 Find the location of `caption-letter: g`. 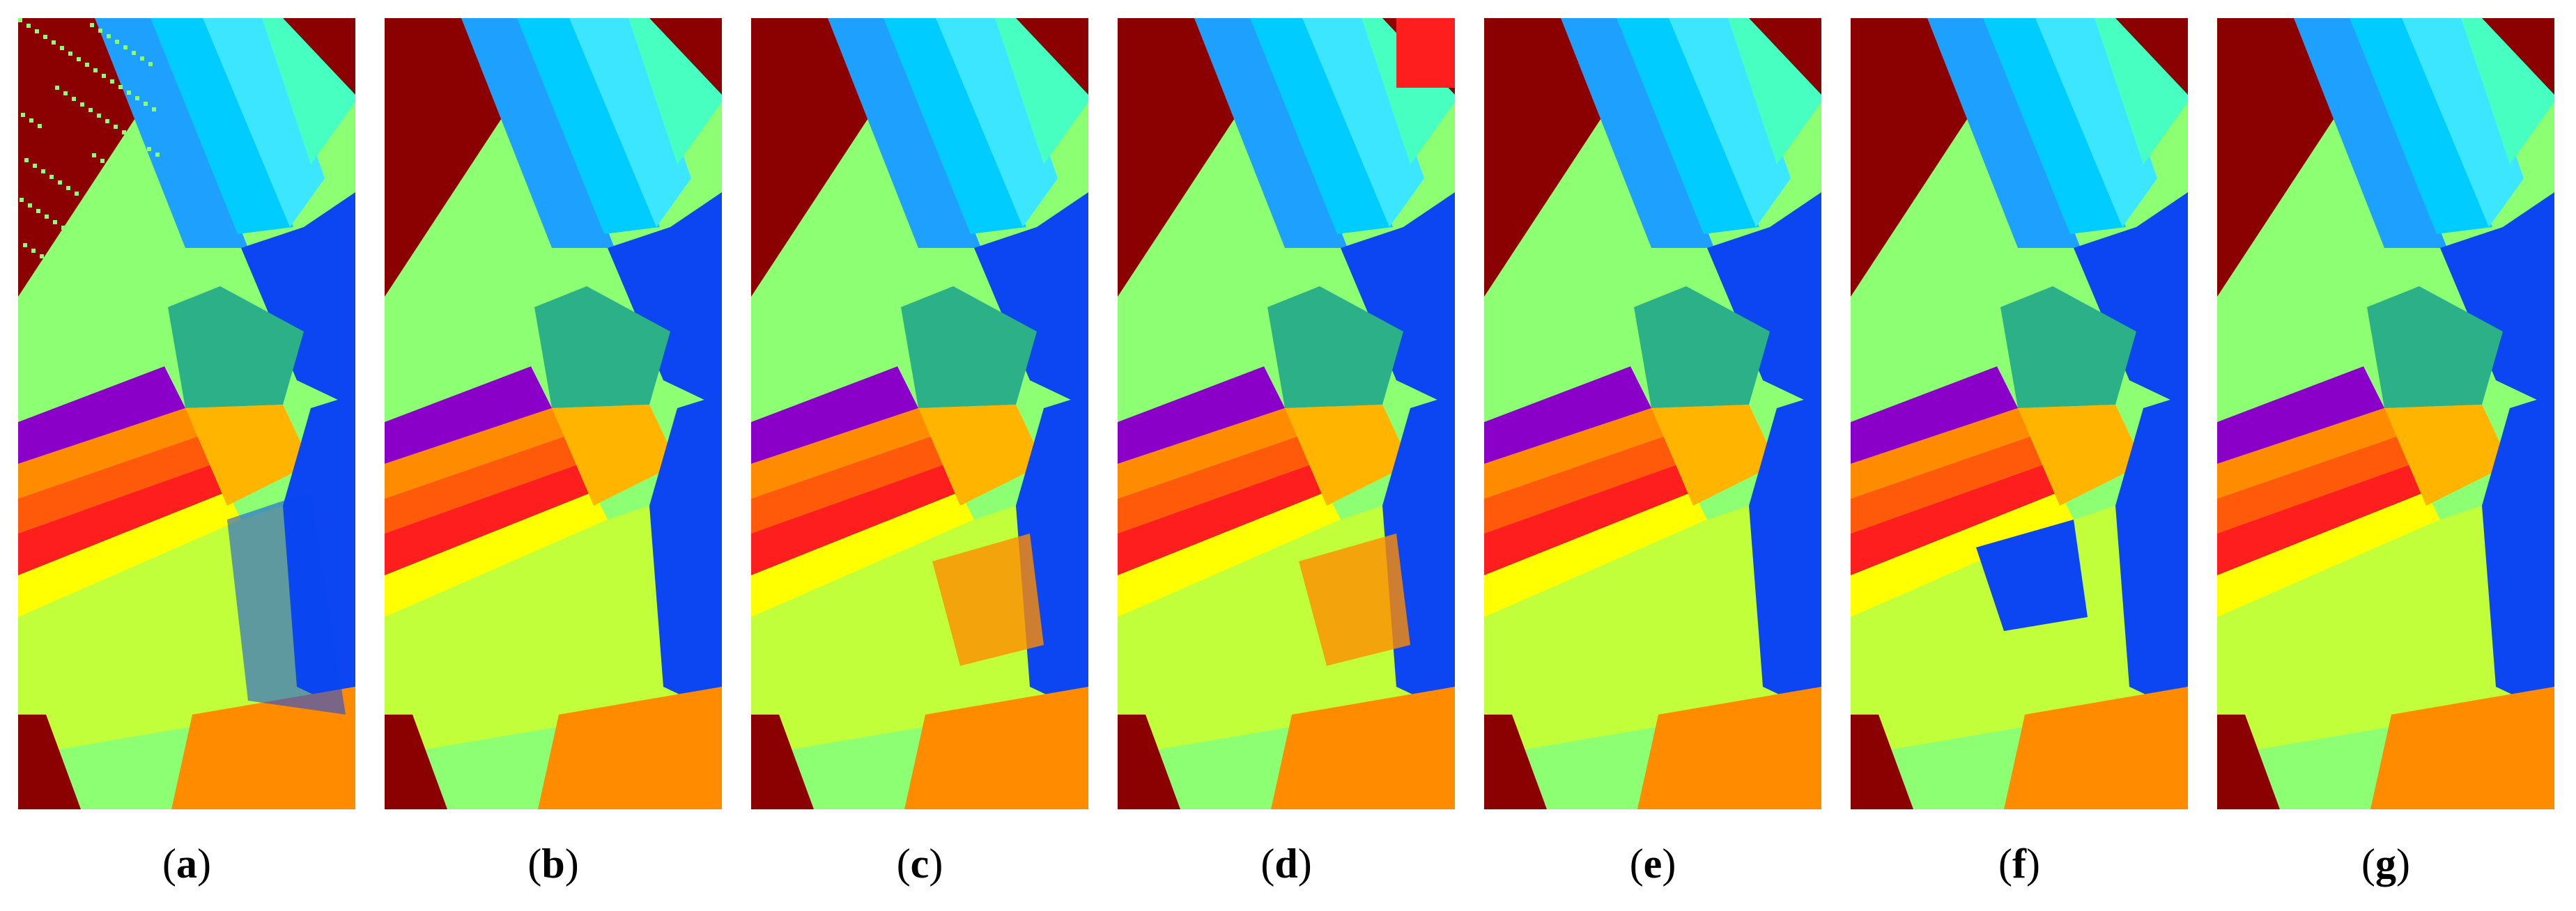

caption-letter: g is located at coordinates (2385, 864).